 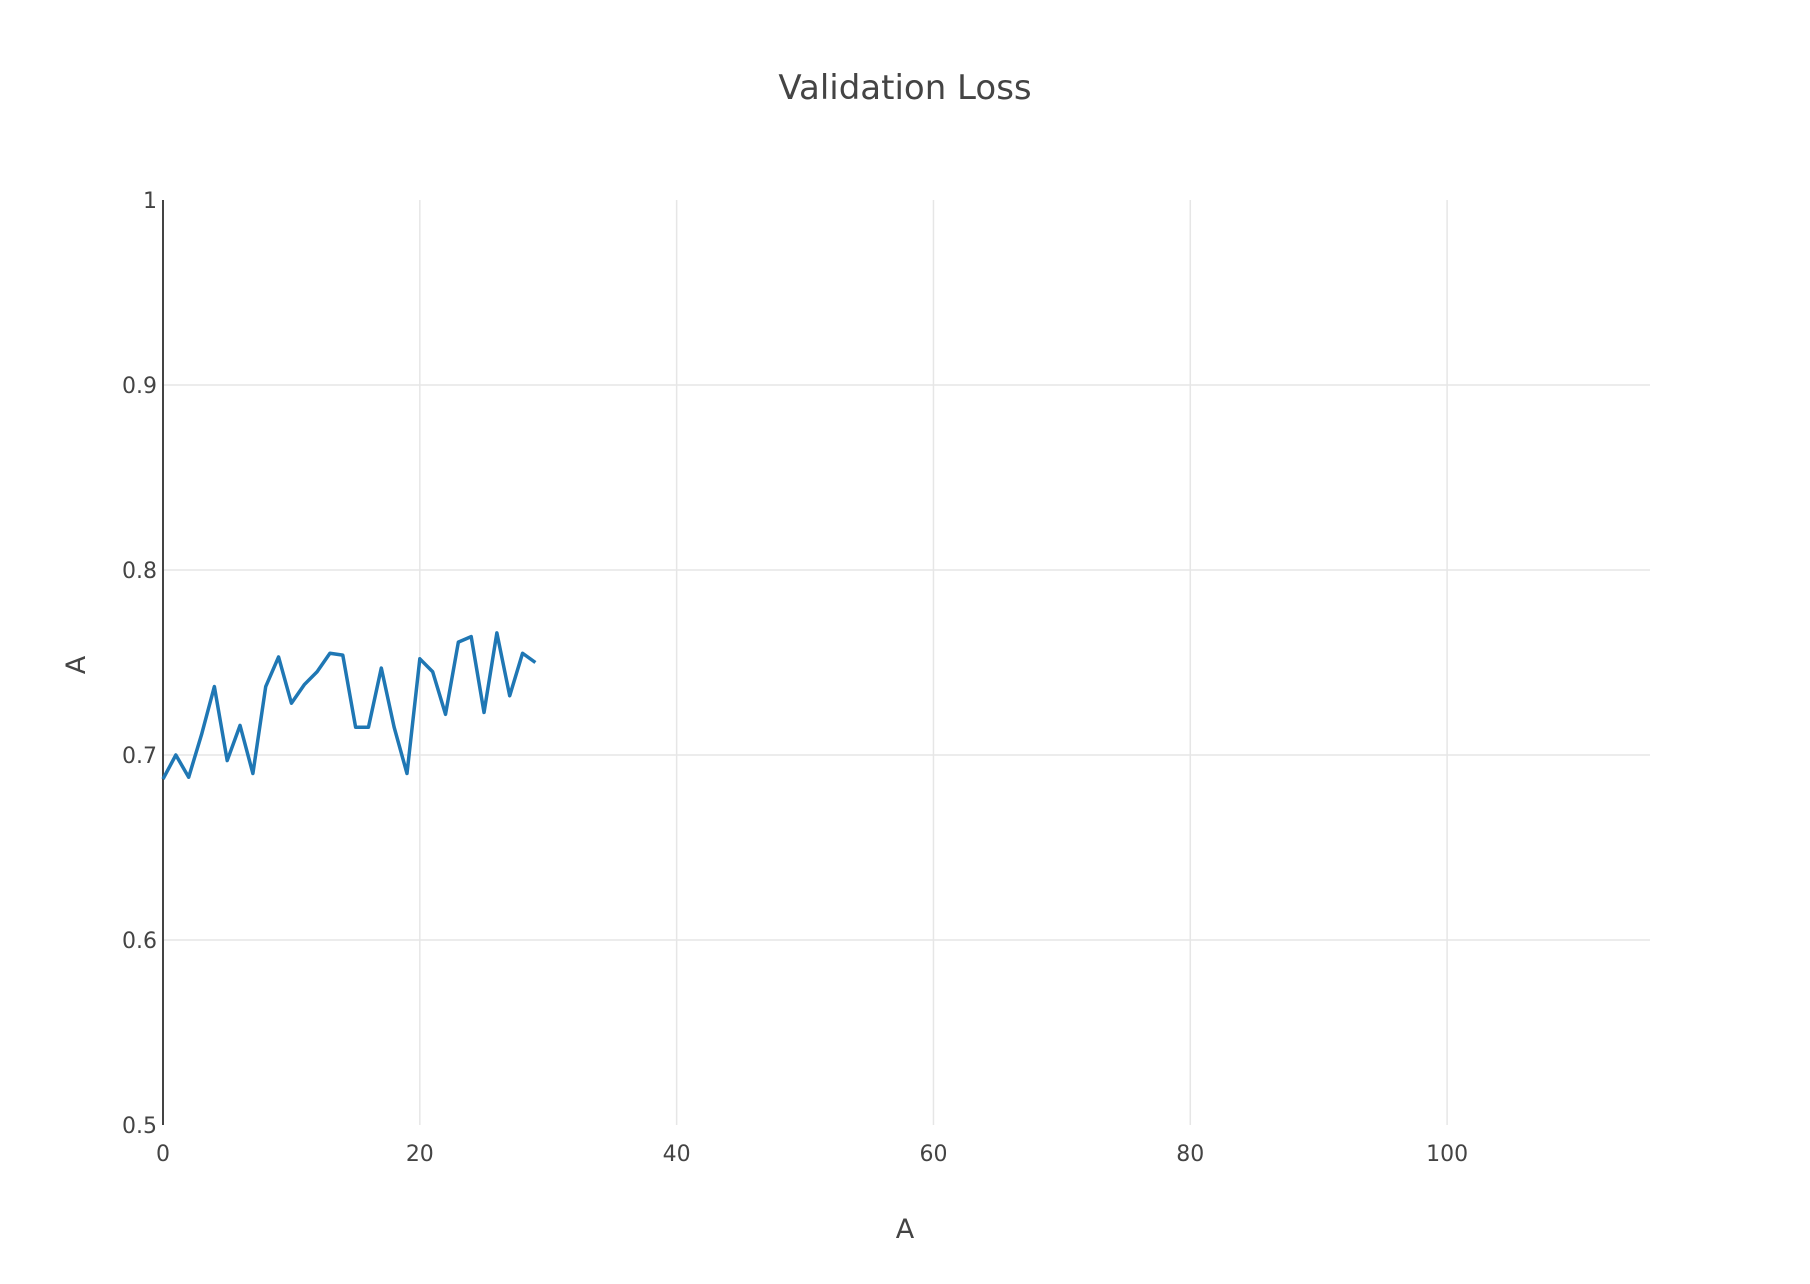 What do you see at coordinates (139, 1126) in the screenshot?
I see `y-tick-label: 0.5` at bounding box center [139, 1126].